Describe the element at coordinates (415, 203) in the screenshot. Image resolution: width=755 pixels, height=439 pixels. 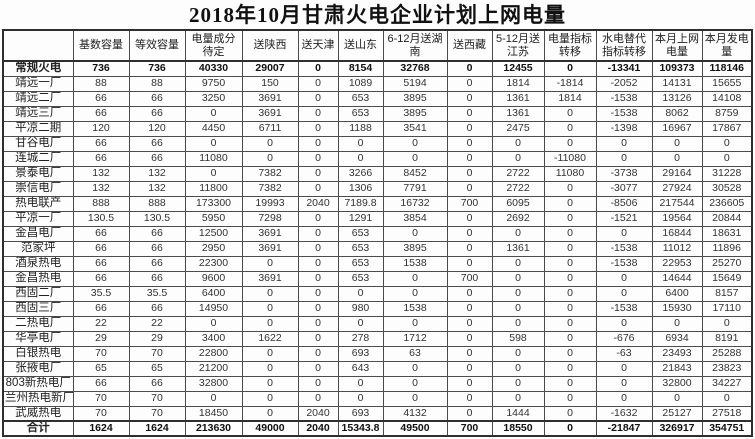
I see `data-cell: 16732` at that location.